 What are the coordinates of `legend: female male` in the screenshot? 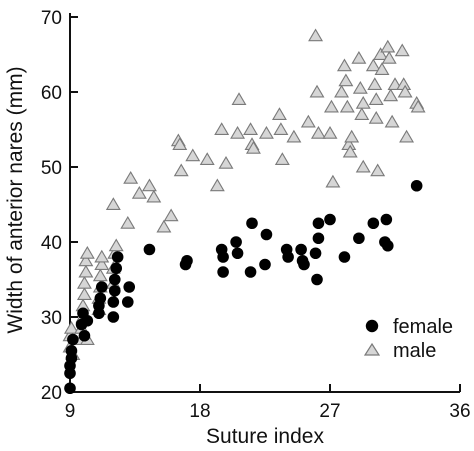 It's located at (408, 339).